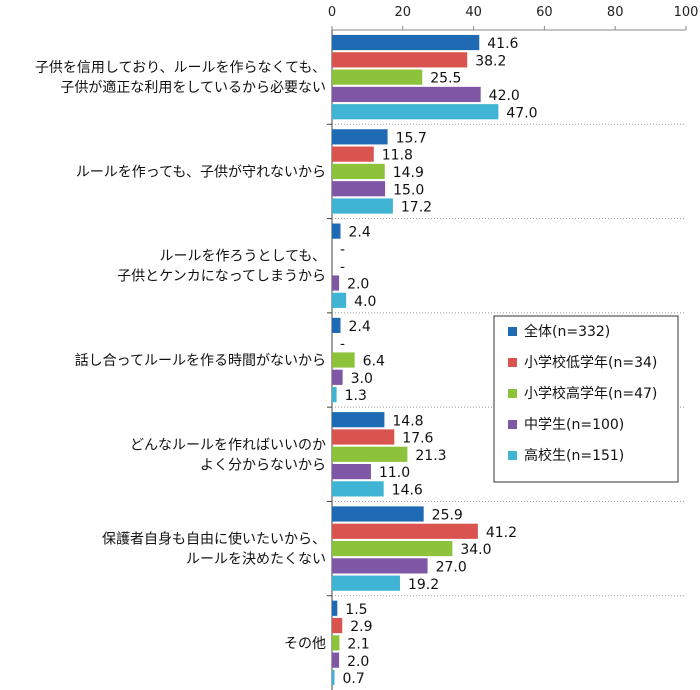 Image resolution: width=700 pixels, height=690 pixels. I want to click on data-label: 14.6, so click(407, 490).